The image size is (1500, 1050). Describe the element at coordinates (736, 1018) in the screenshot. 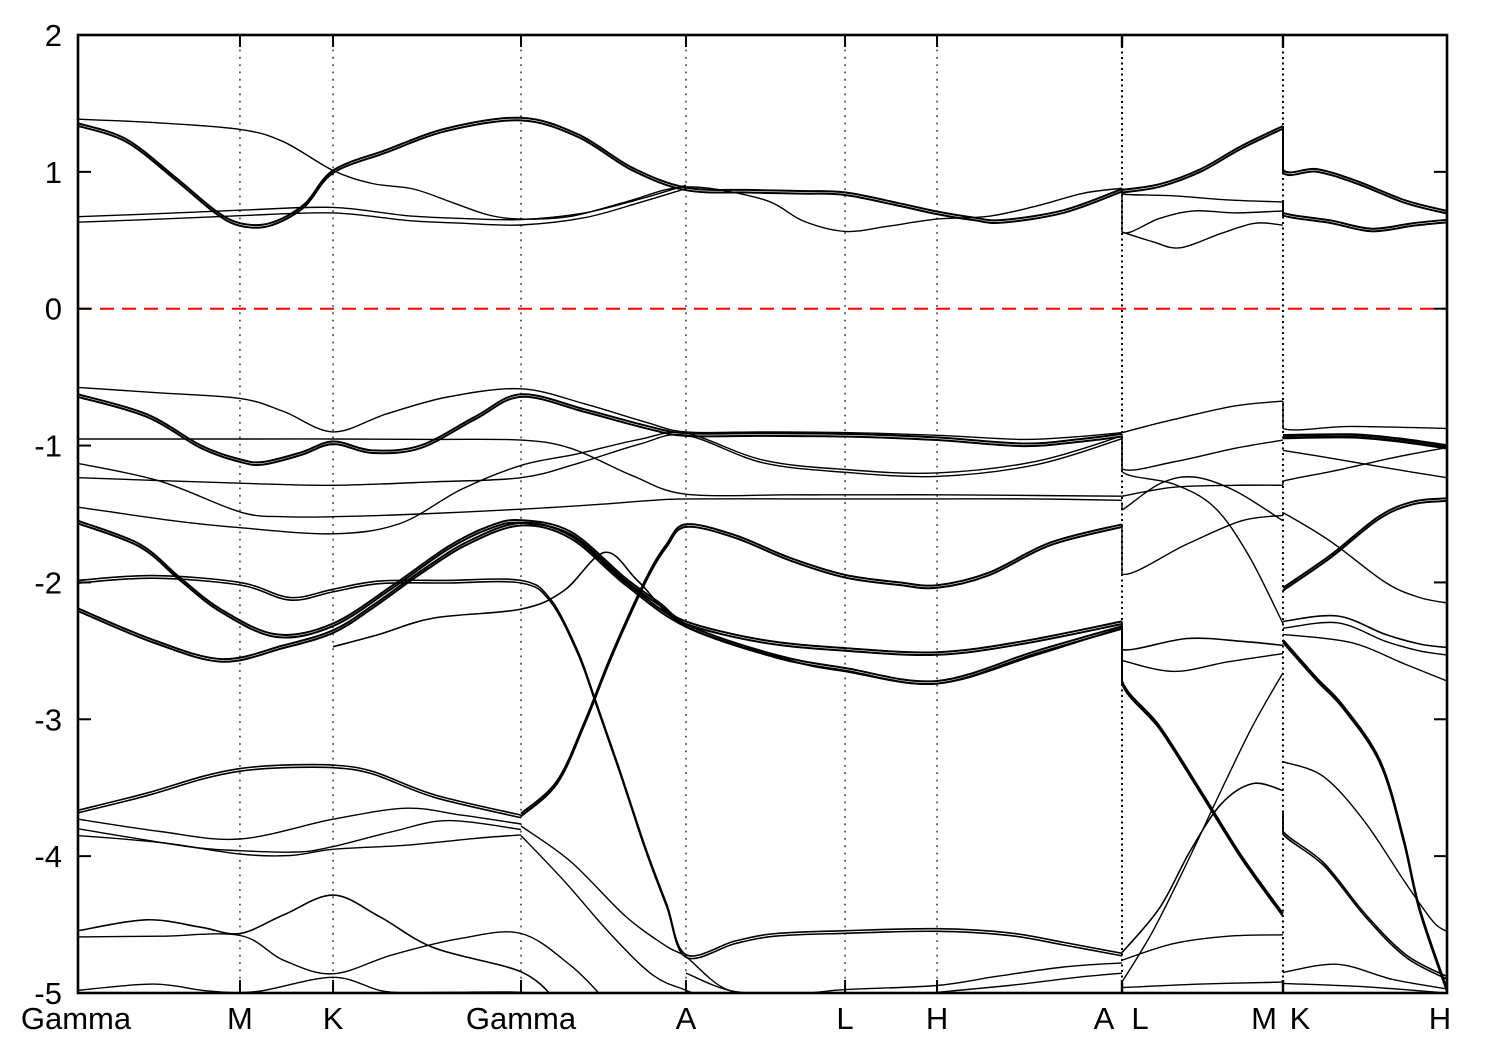

I see `x-axis-labels: Gamma M K Gamma A L H A L M K H` at that location.